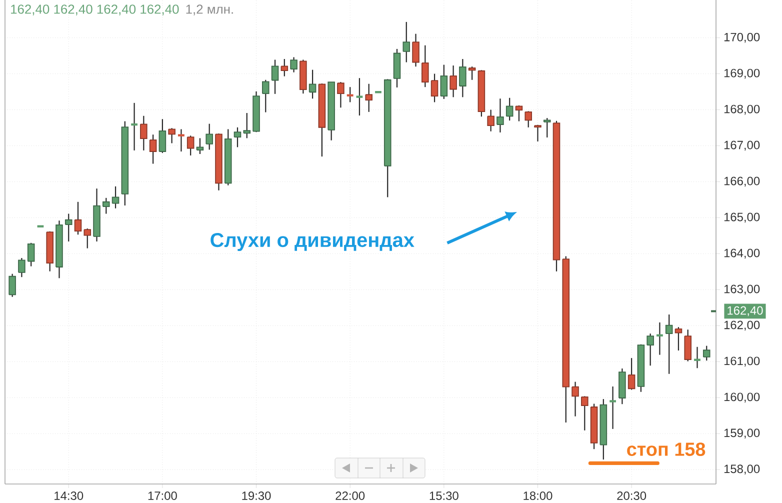 This screenshot has height=503, width=782. Describe the element at coordinates (312, 242) in the screenshot. I see `annotation: Слухи о дивидендах` at that location.